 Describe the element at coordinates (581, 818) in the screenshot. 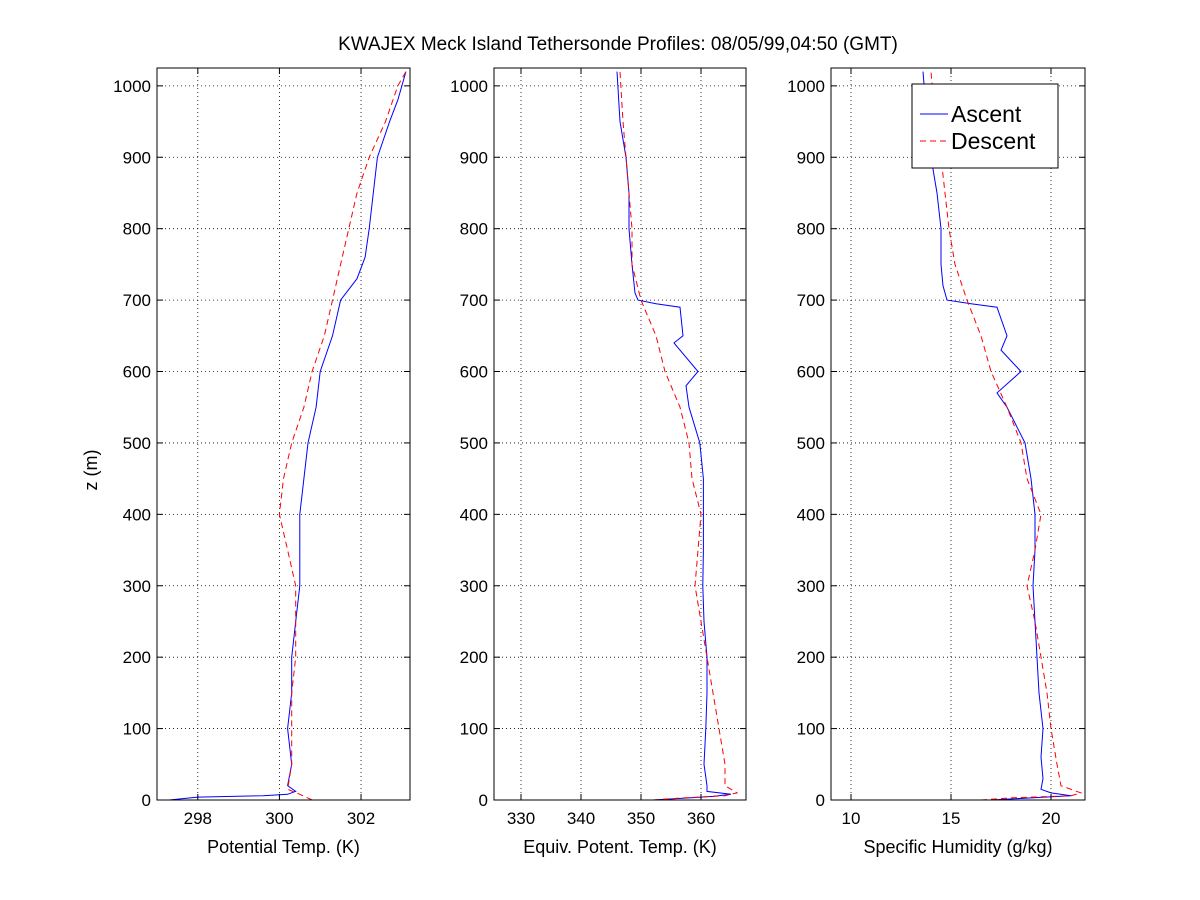

I see `x-tick-label: 340` at that location.